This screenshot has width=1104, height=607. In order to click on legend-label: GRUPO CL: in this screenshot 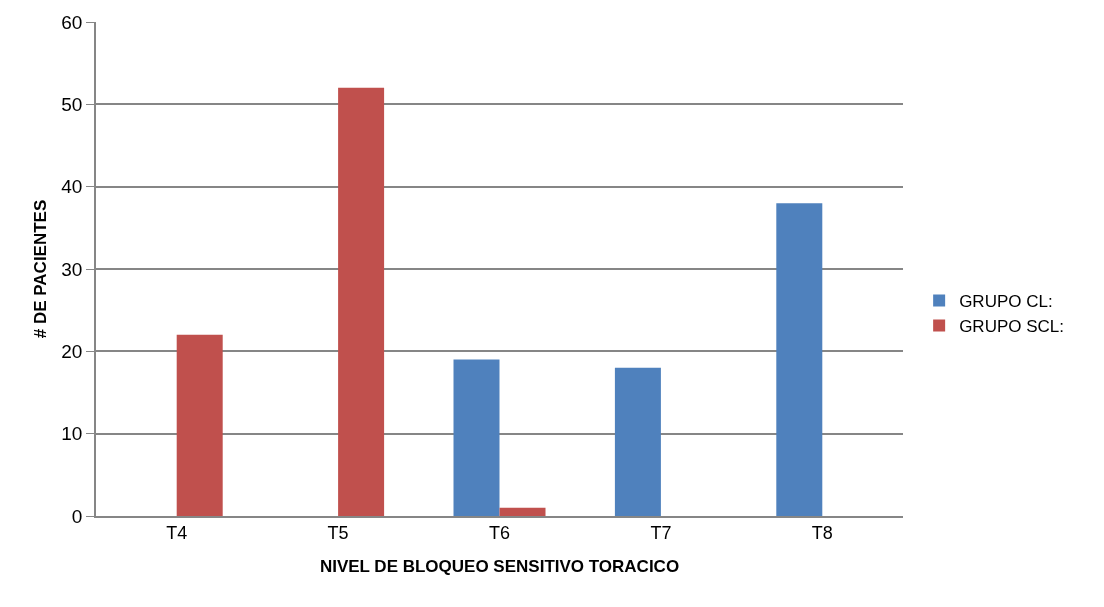, I will do `click(1006, 302)`.